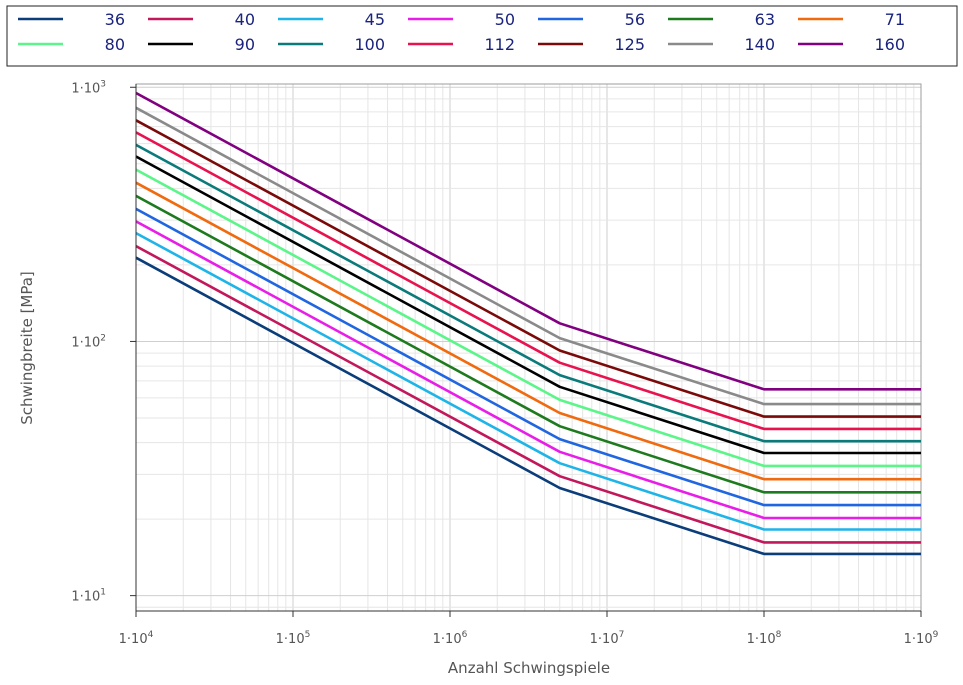 The height and width of the screenshot is (685, 963). What do you see at coordinates (375, 19) in the screenshot?
I see `legend-label-45: 45` at bounding box center [375, 19].